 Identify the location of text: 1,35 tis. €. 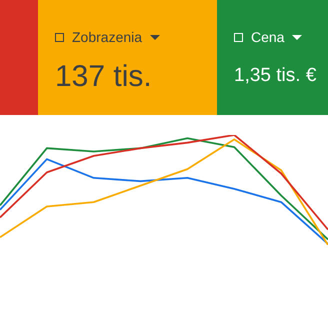
(276, 76).